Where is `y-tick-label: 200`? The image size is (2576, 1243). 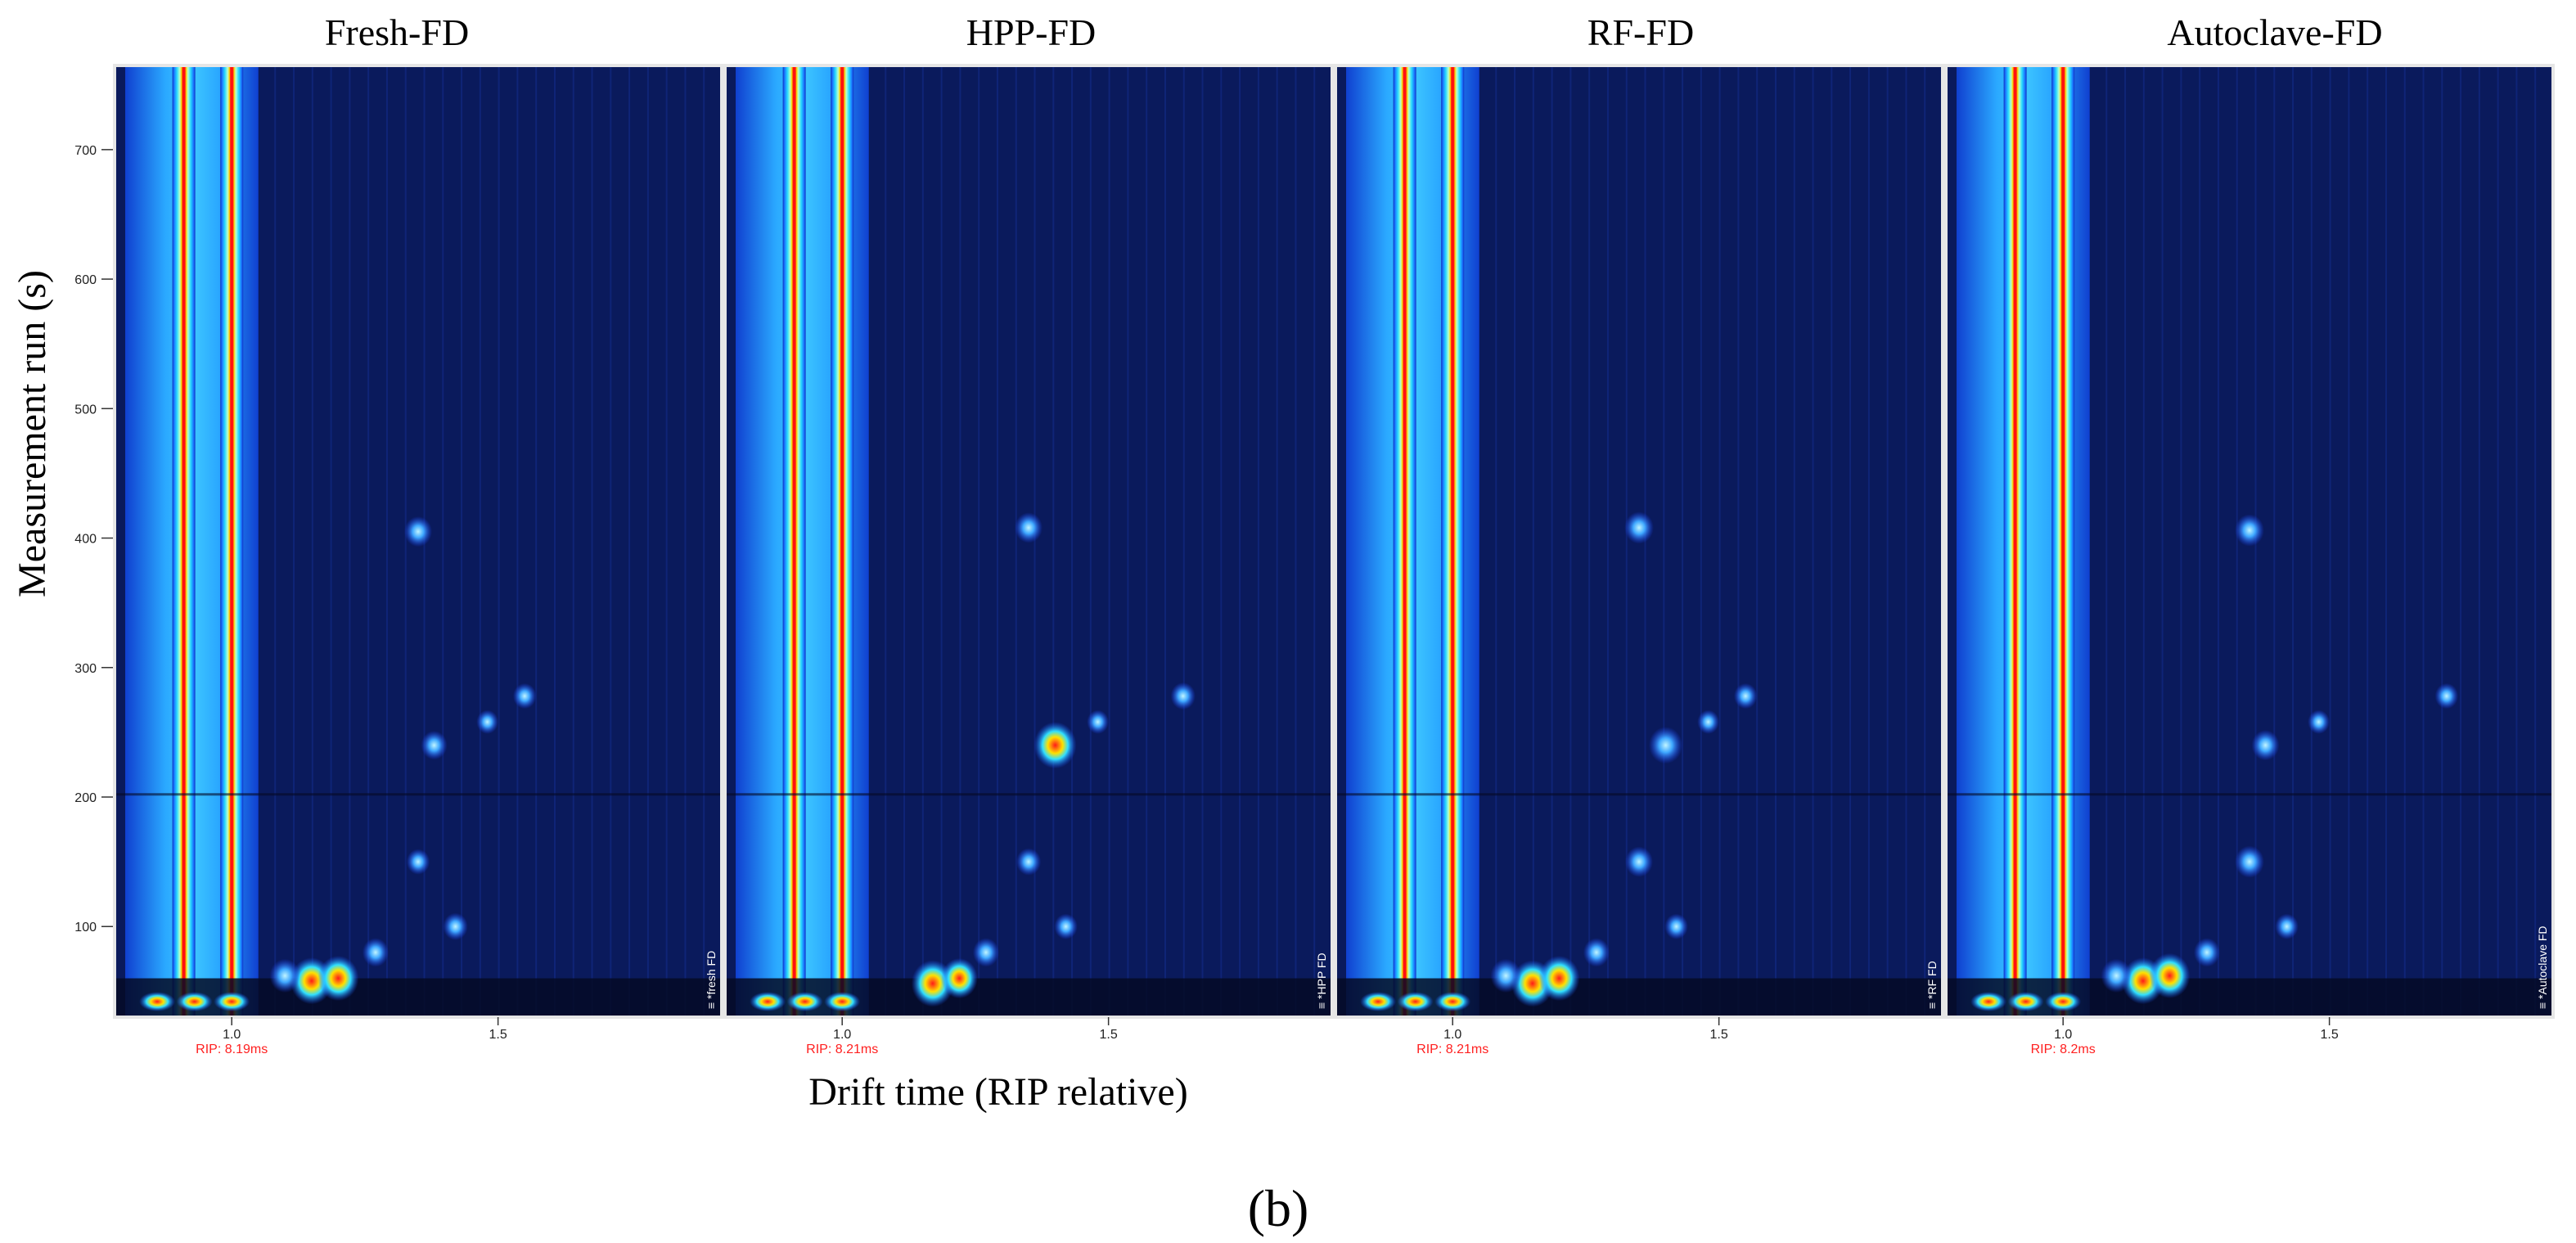
y-tick-label: 200 is located at coordinates (85, 798).